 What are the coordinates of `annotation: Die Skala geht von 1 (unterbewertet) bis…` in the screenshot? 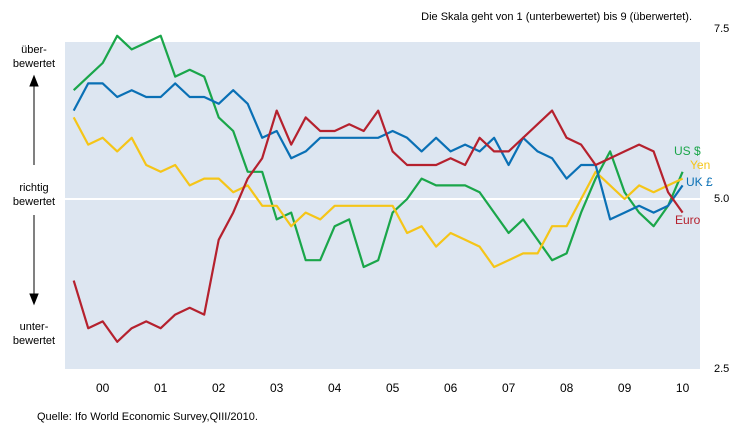 It's located at (556, 17).